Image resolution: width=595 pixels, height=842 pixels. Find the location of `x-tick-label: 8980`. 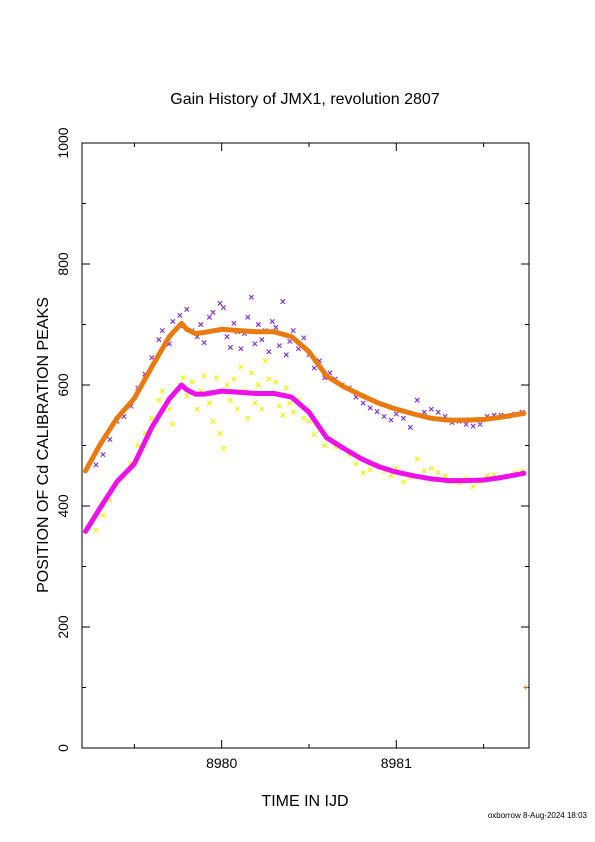

x-tick-label: 8980 is located at coordinates (221, 763).